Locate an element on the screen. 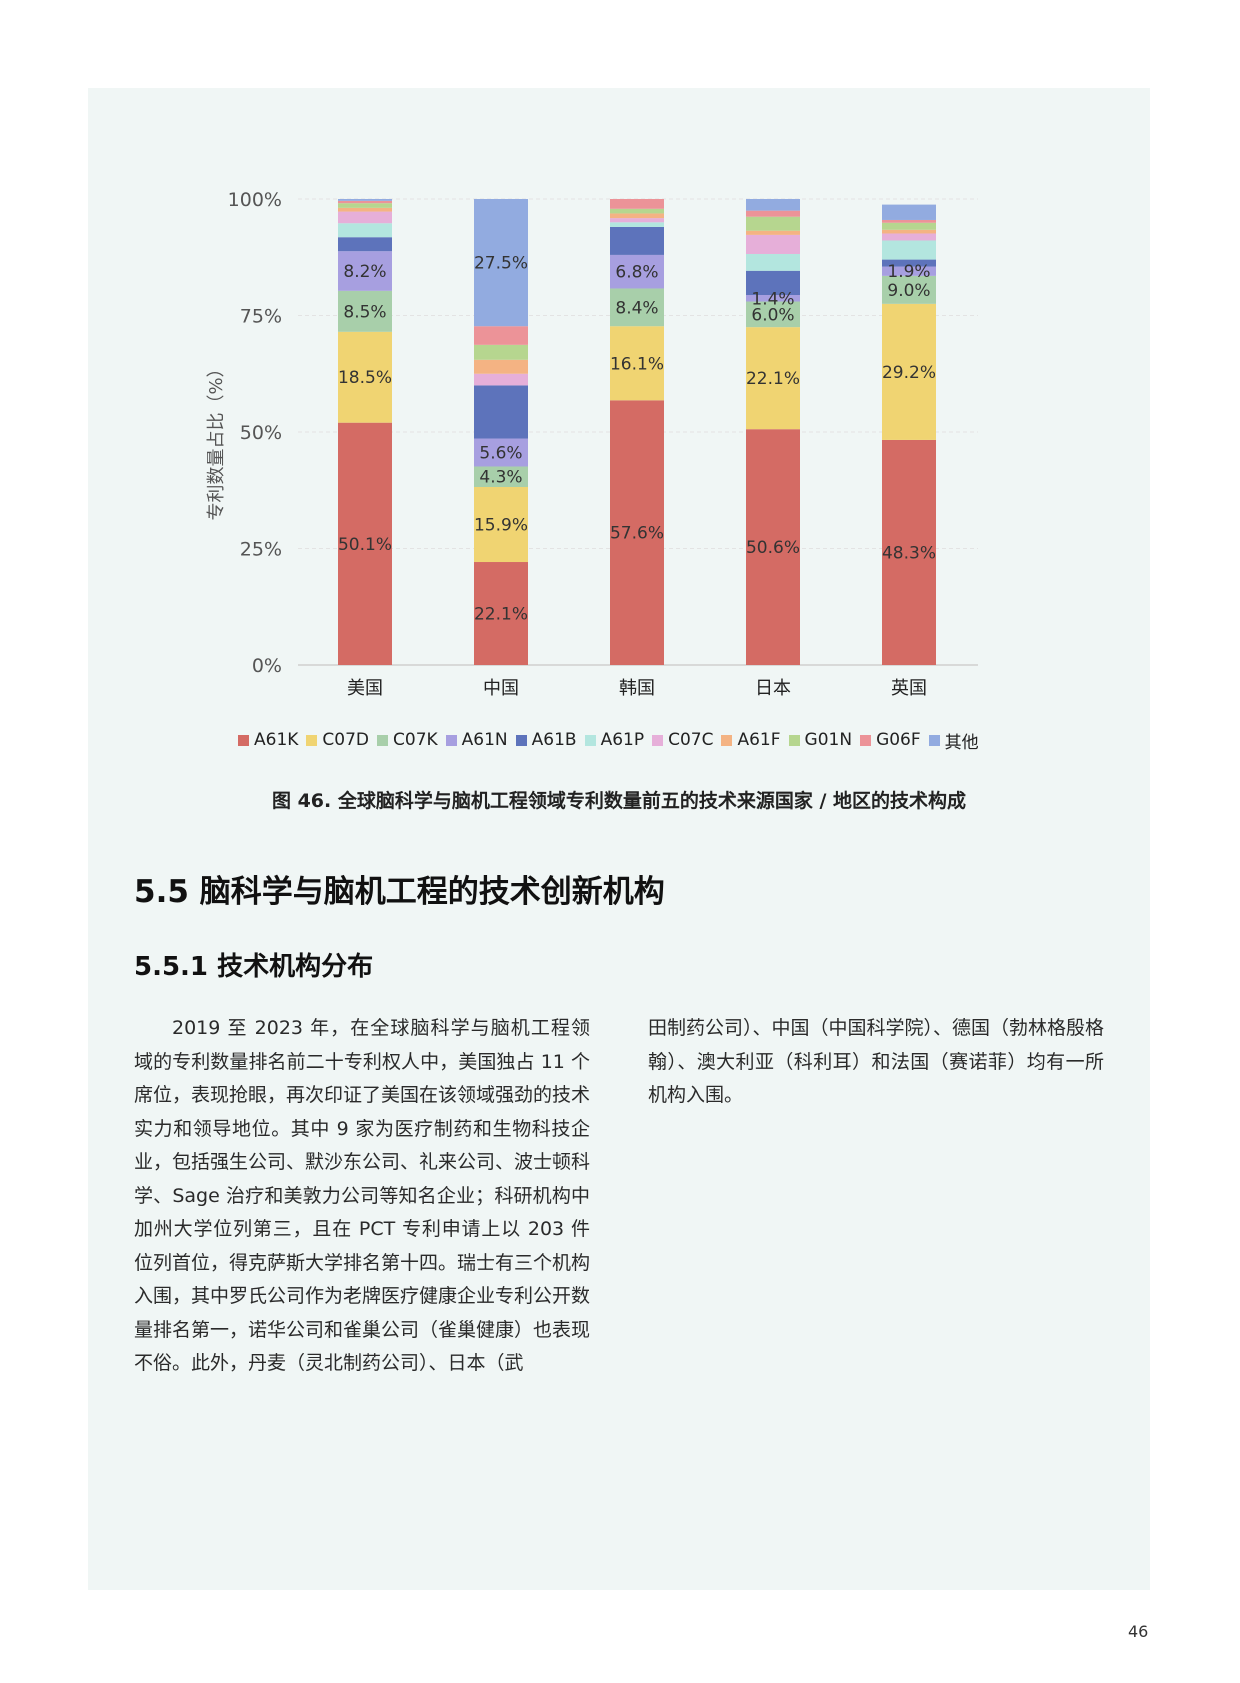 Image resolution: width=1240 pixels, height=1683 pixels. subsection-heading: 5.5.1 技术机构分布 is located at coordinates (254, 967).